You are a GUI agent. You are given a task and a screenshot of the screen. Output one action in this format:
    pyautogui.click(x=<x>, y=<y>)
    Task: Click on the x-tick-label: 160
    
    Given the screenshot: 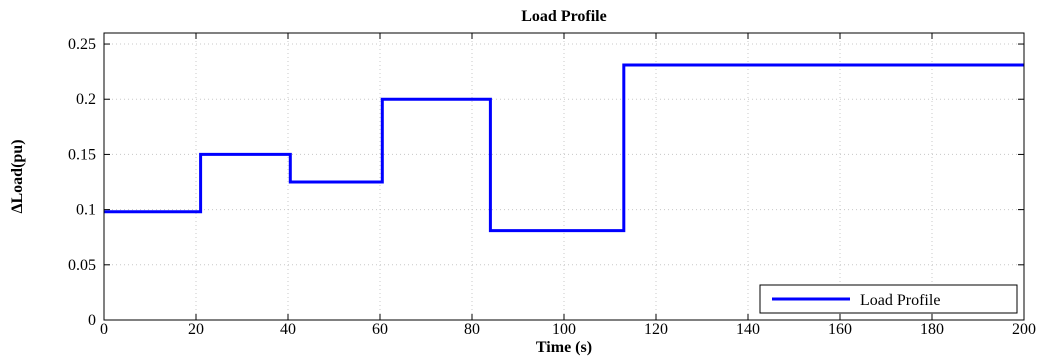 What is the action you would take?
    pyautogui.click(x=840, y=329)
    